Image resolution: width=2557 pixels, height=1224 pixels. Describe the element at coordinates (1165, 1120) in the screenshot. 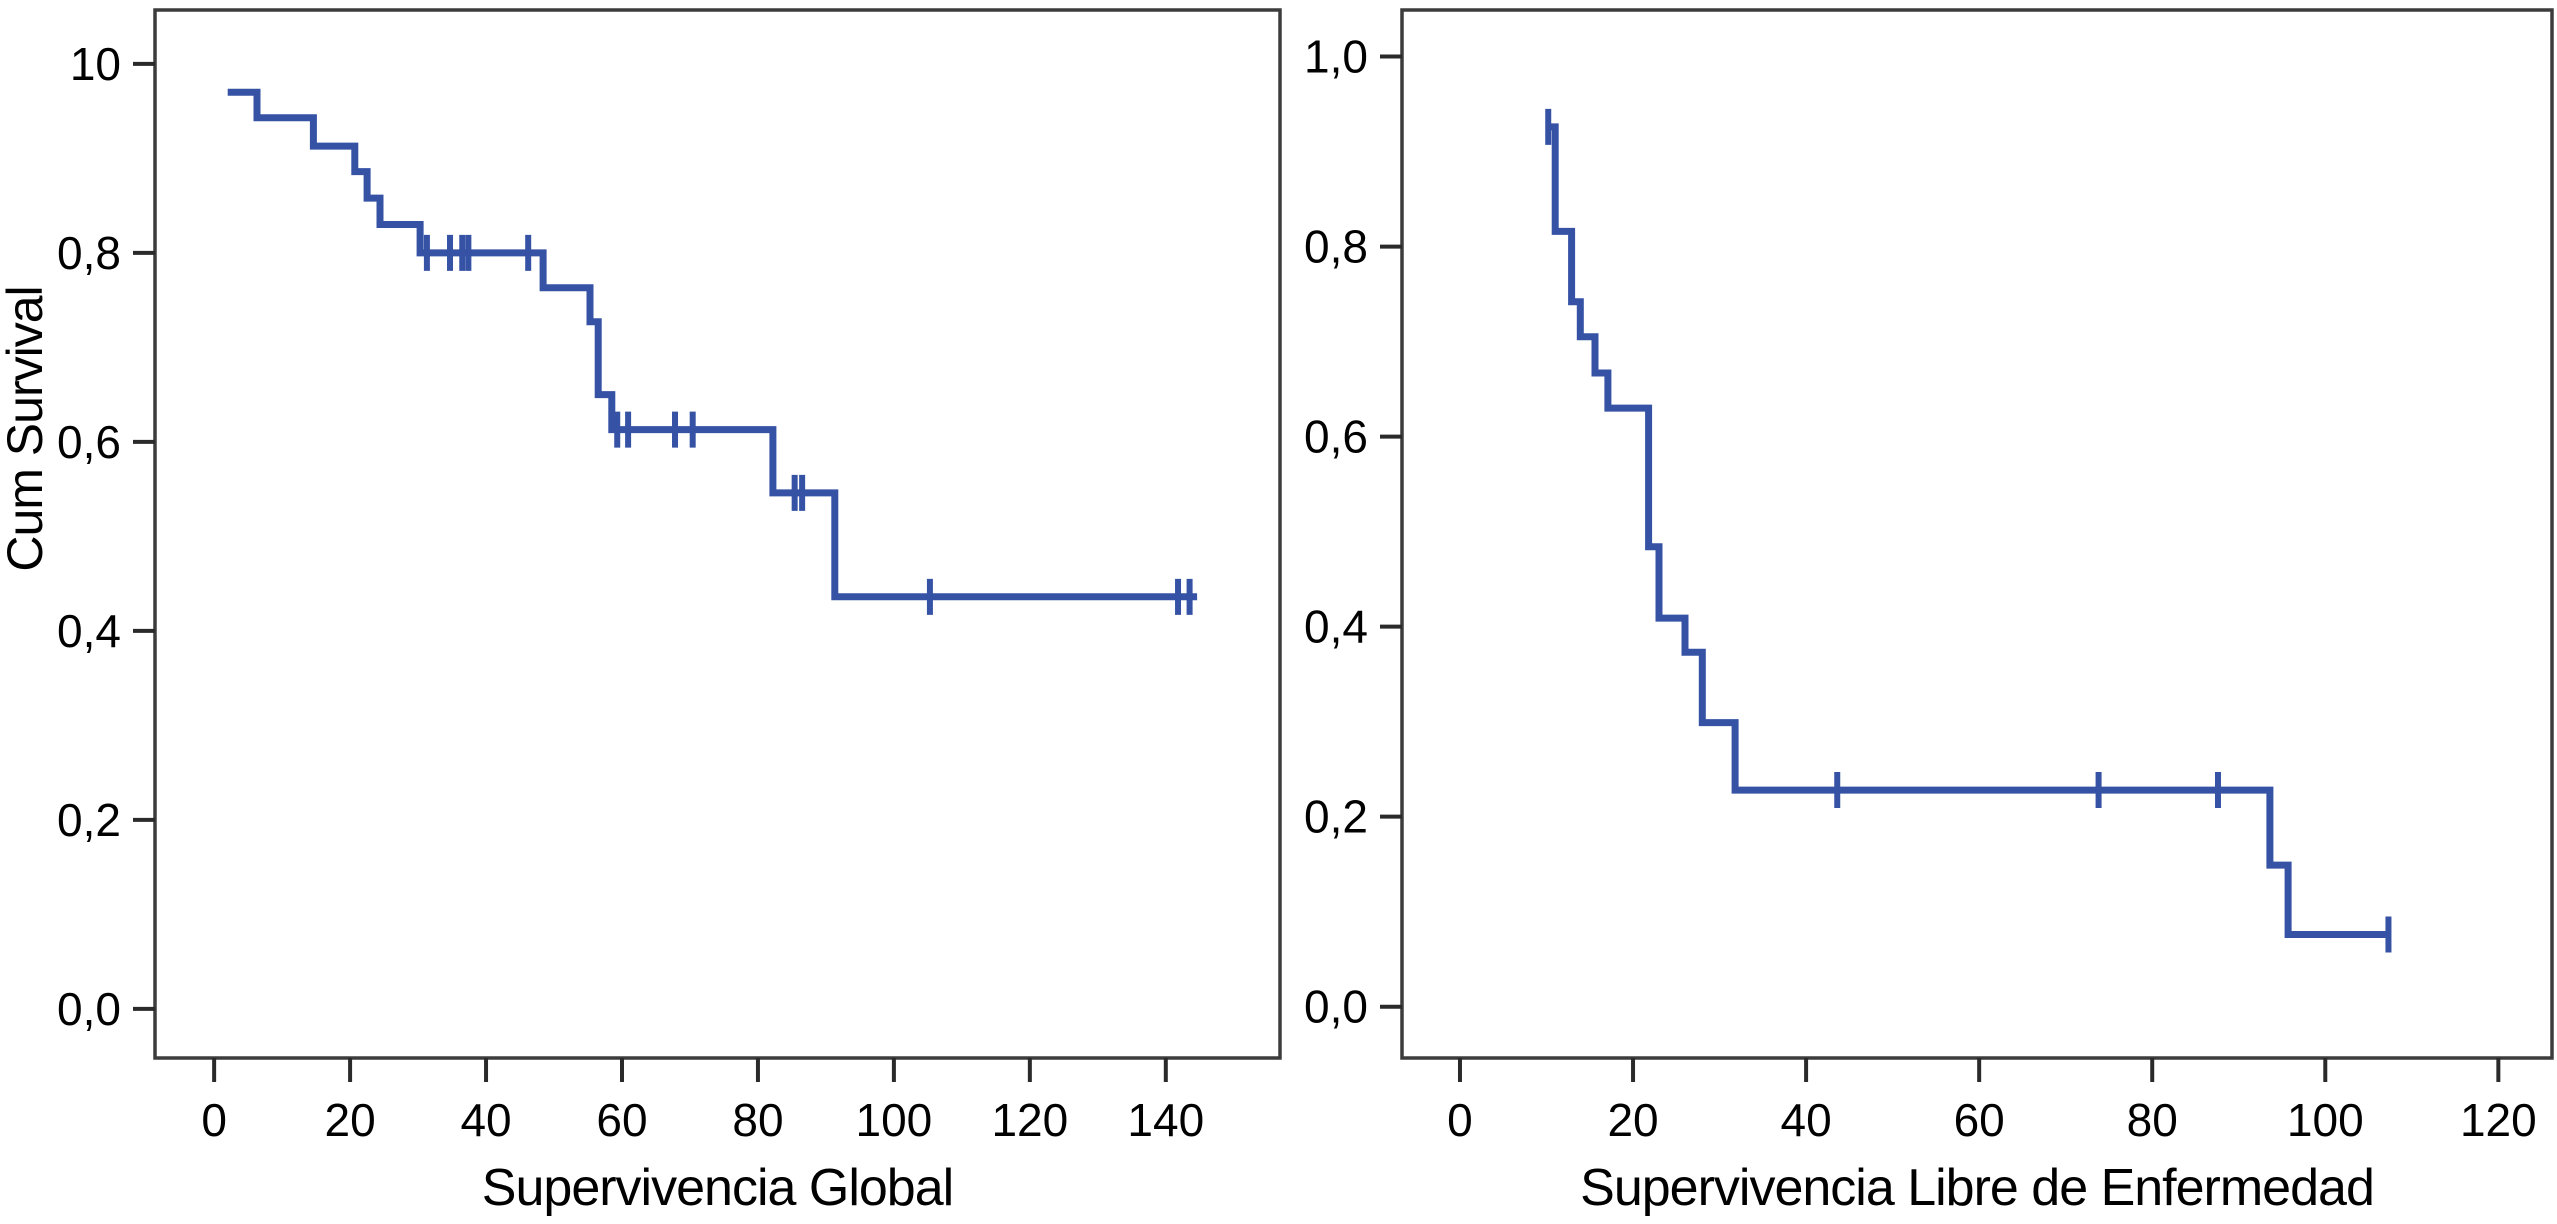

I see `x-tick-label: 140` at that location.